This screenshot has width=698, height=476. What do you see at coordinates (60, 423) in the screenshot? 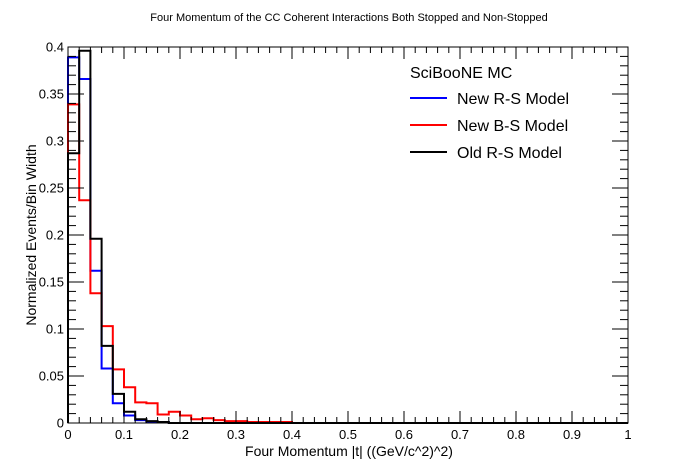
I see `y-tick-label: 0` at bounding box center [60, 423].